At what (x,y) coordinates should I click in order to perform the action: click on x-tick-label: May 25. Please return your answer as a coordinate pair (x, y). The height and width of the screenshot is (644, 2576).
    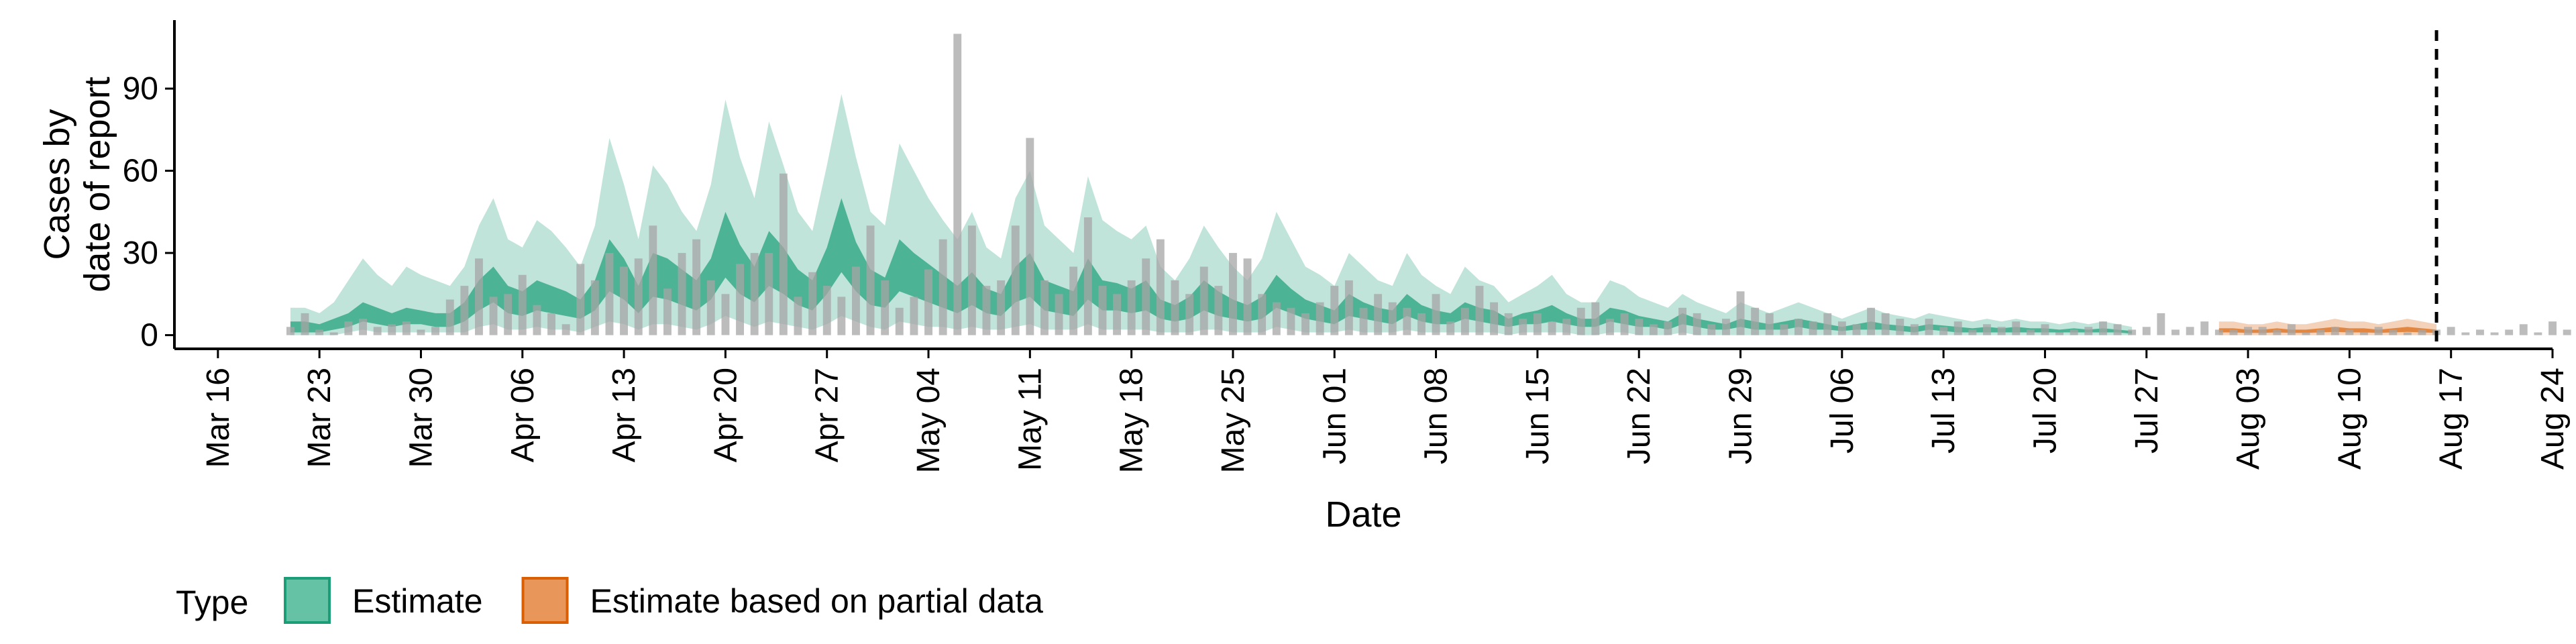
    Looking at the image, I should click on (1233, 420).